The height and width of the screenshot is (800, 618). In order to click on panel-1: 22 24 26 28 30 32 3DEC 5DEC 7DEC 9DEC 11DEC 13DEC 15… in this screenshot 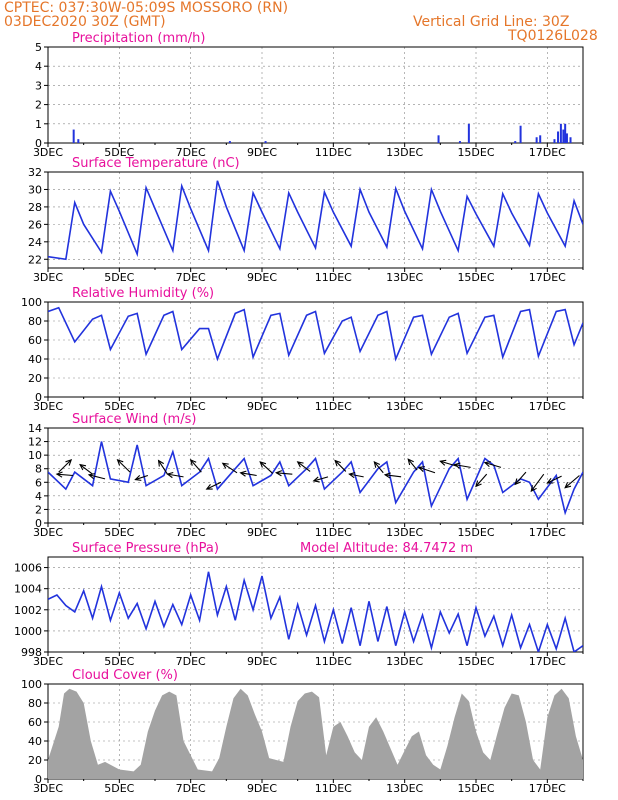, I will do `click(306, 220)`.